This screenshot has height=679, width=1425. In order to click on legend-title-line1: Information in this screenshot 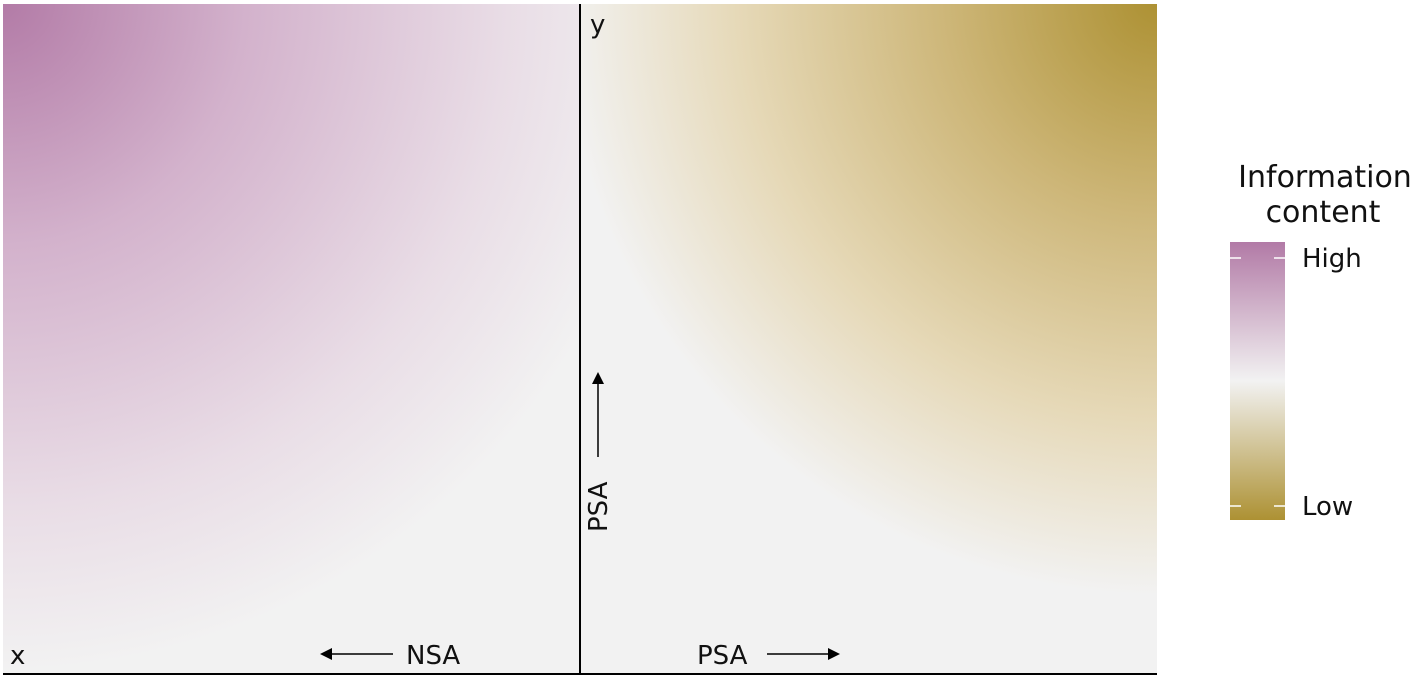, I will do `click(1325, 177)`.